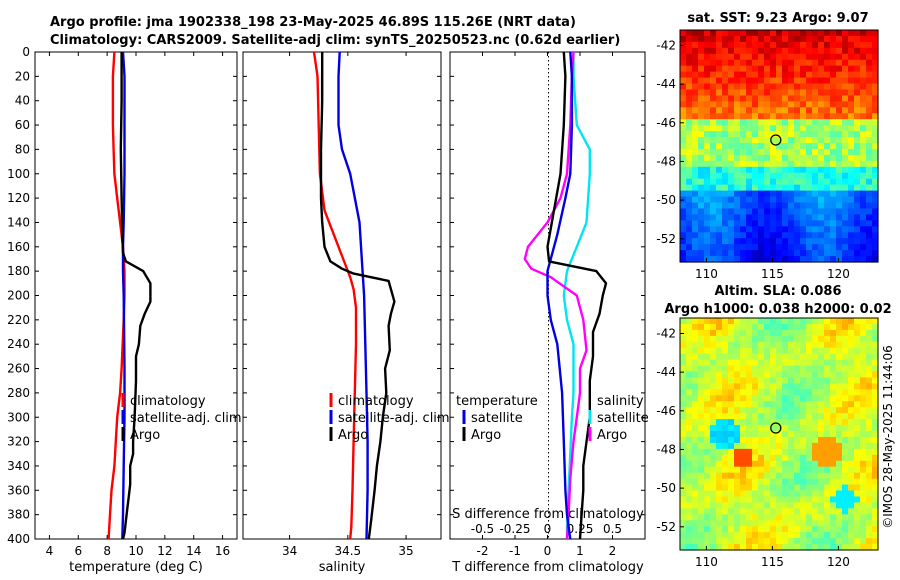 This screenshot has height=580, width=900. Describe the element at coordinates (22, 125) in the screenshot. I see `y-tick-label: 60` at that location.